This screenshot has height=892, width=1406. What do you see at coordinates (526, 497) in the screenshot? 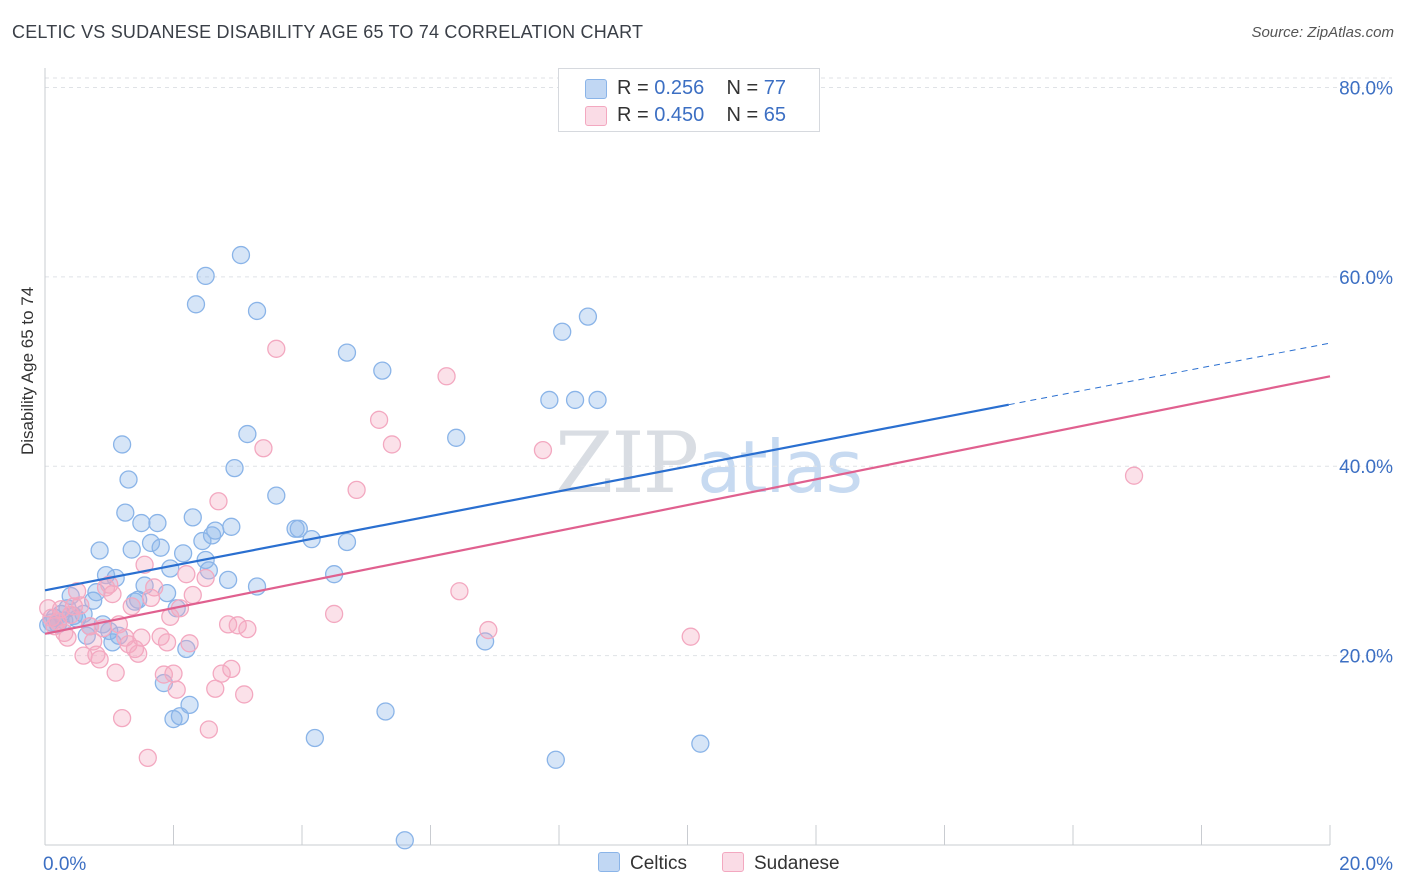
I see `celtics-trend-line` at bounding box center [526, 497].